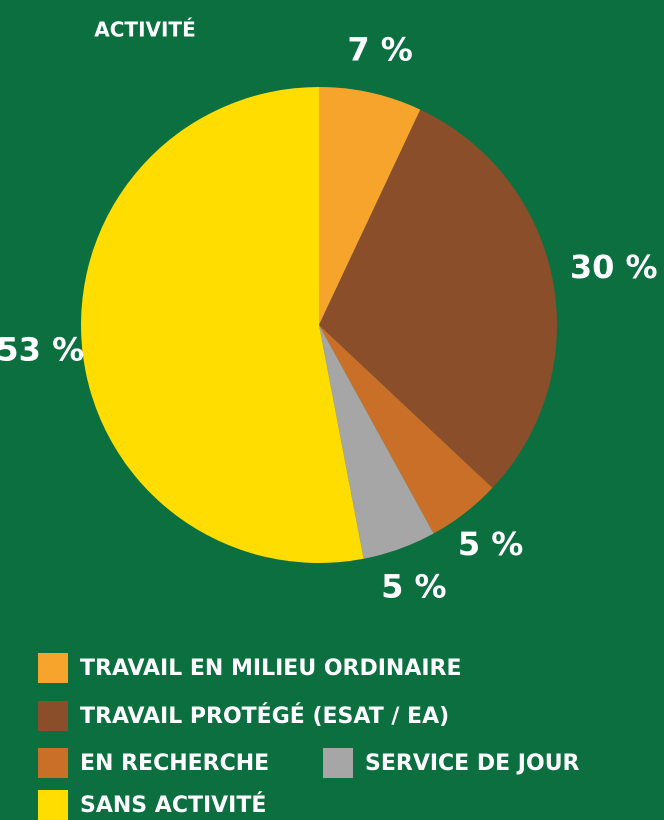 This screenshot has height=820, width=664. Describe the element at coordinates (472, 763) in the screenshot. I see `legend-label: SERVICE DE JOUR` at that location.